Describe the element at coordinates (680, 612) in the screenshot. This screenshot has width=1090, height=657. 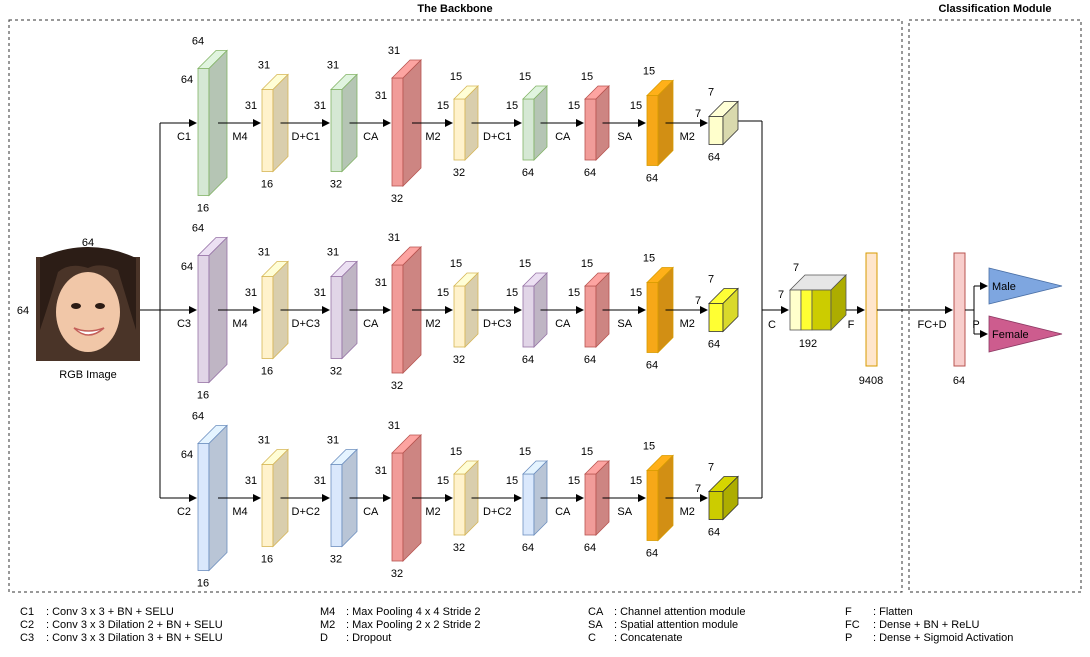
I see `legend-desc: : Channel attention module` at that location.